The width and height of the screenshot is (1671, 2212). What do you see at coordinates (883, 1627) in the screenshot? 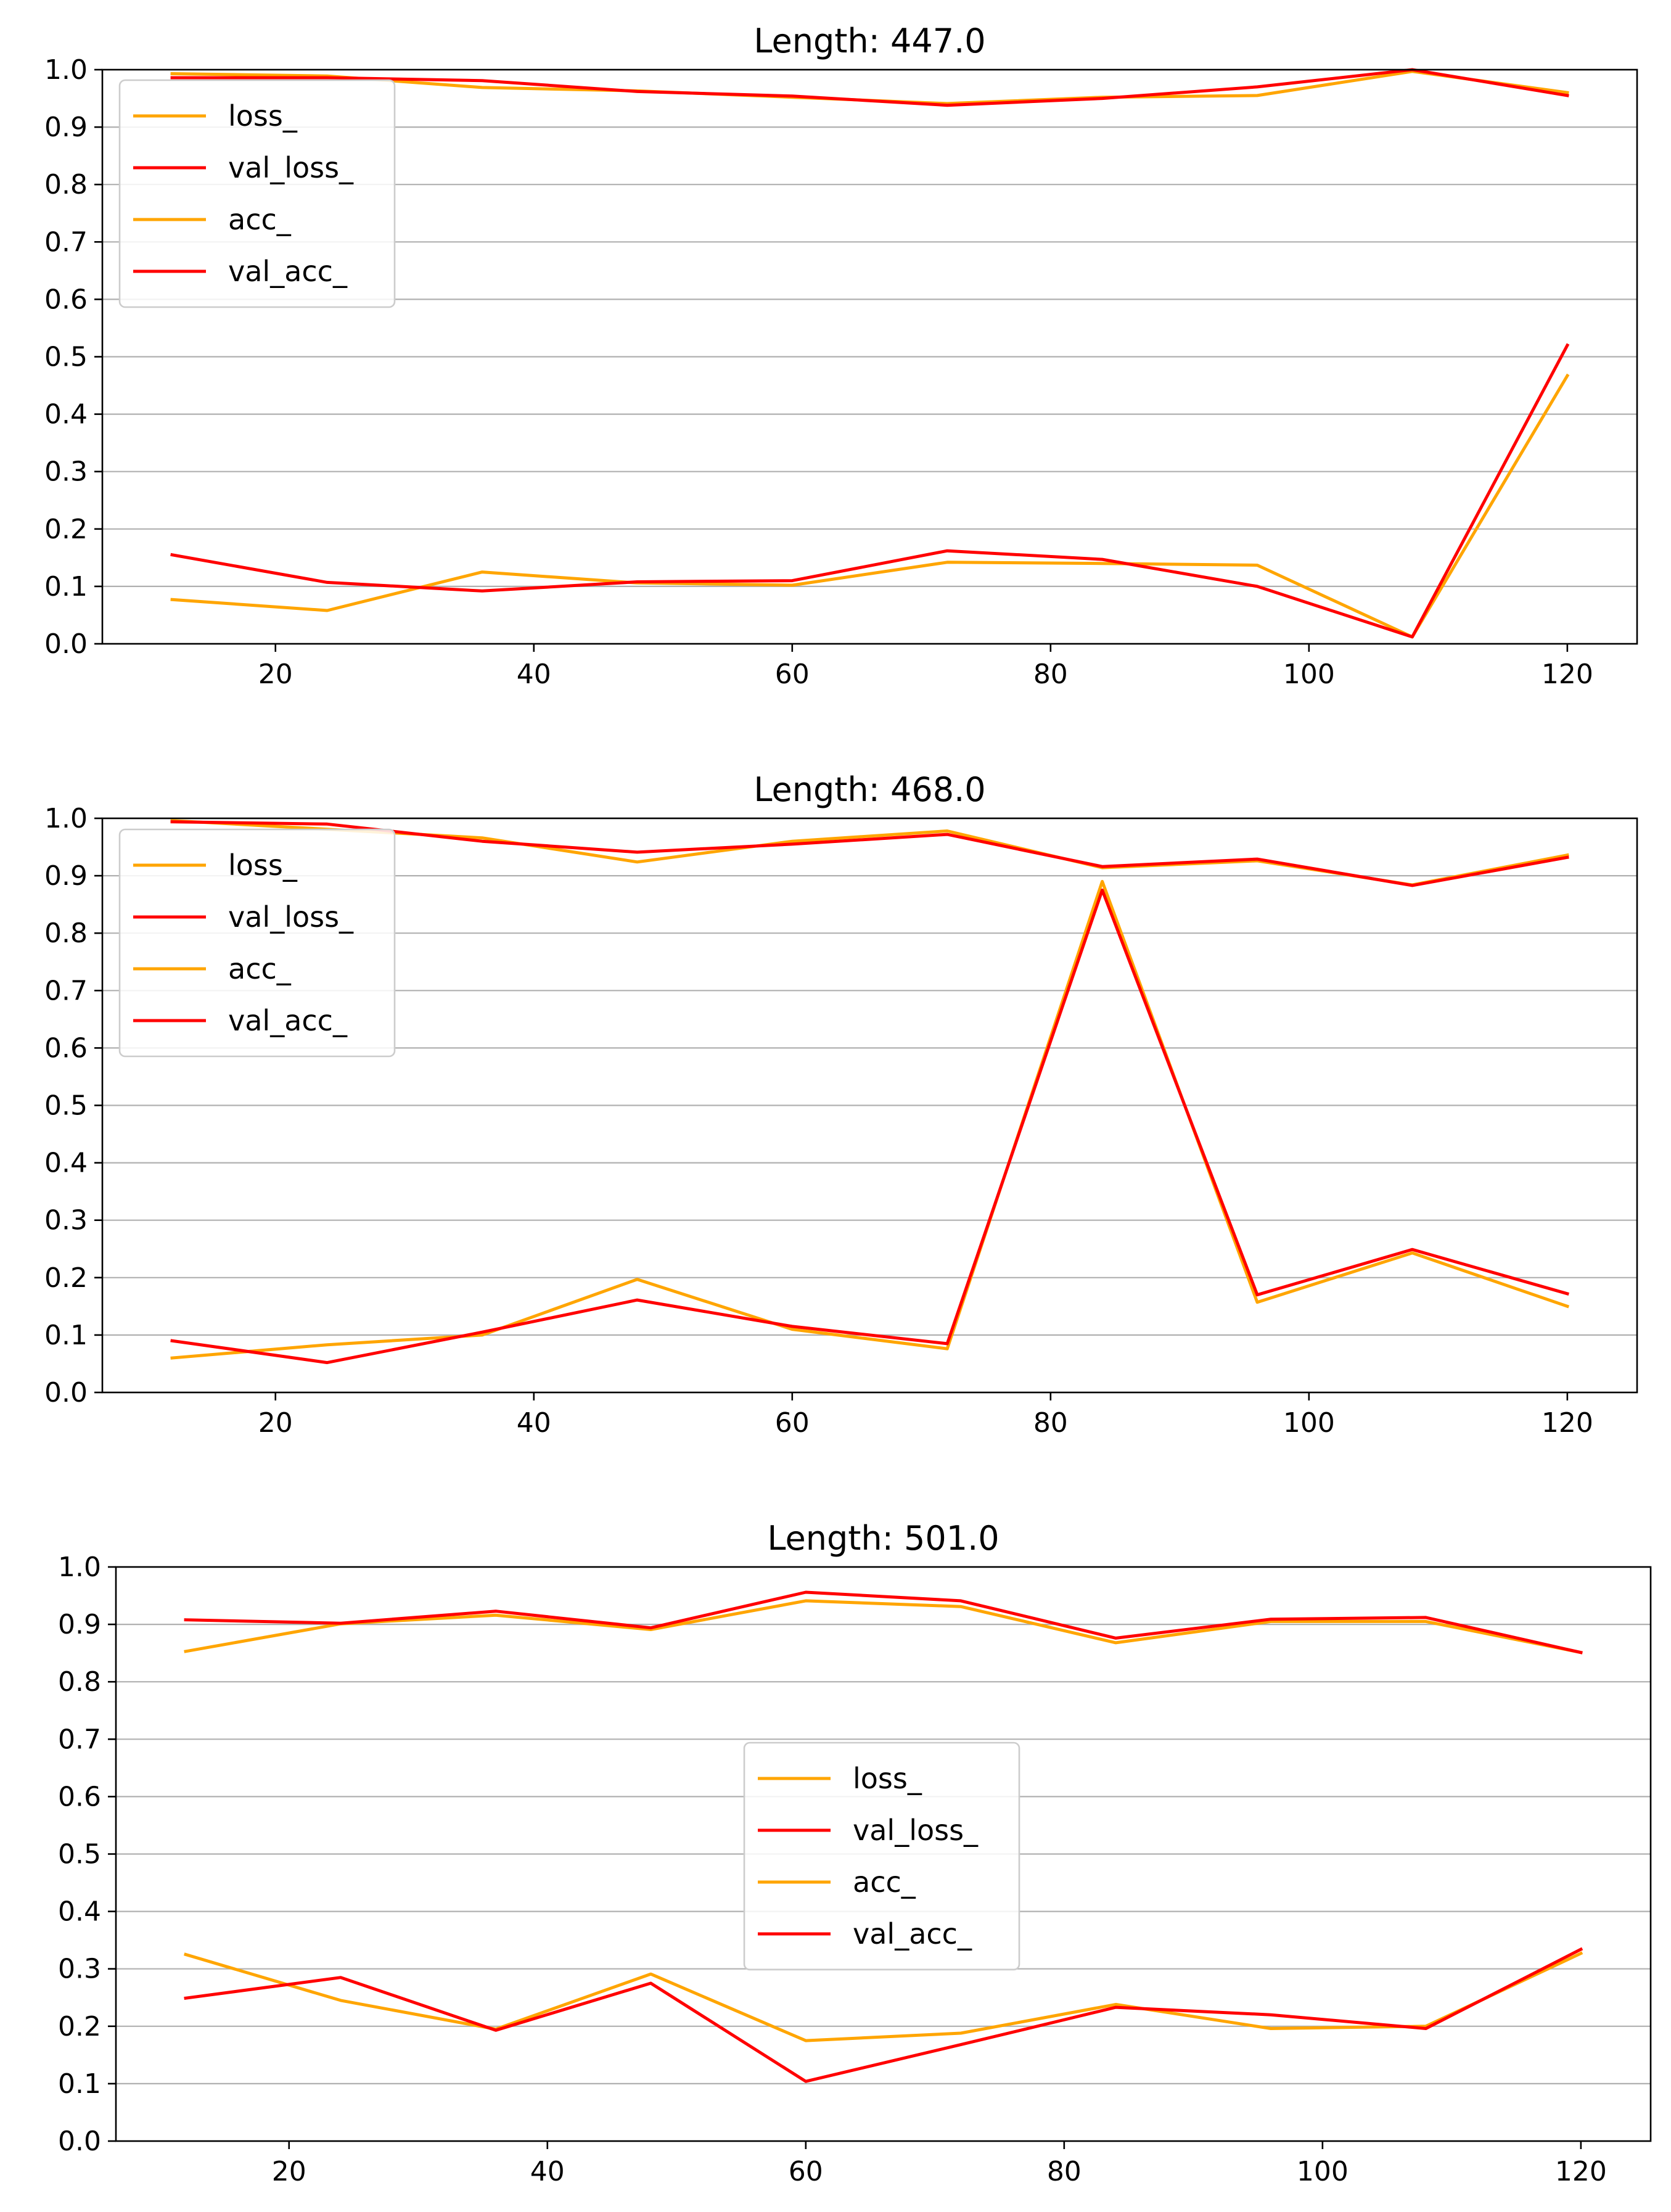
I see `series-line-acc` at bounding box center [883, 1627].